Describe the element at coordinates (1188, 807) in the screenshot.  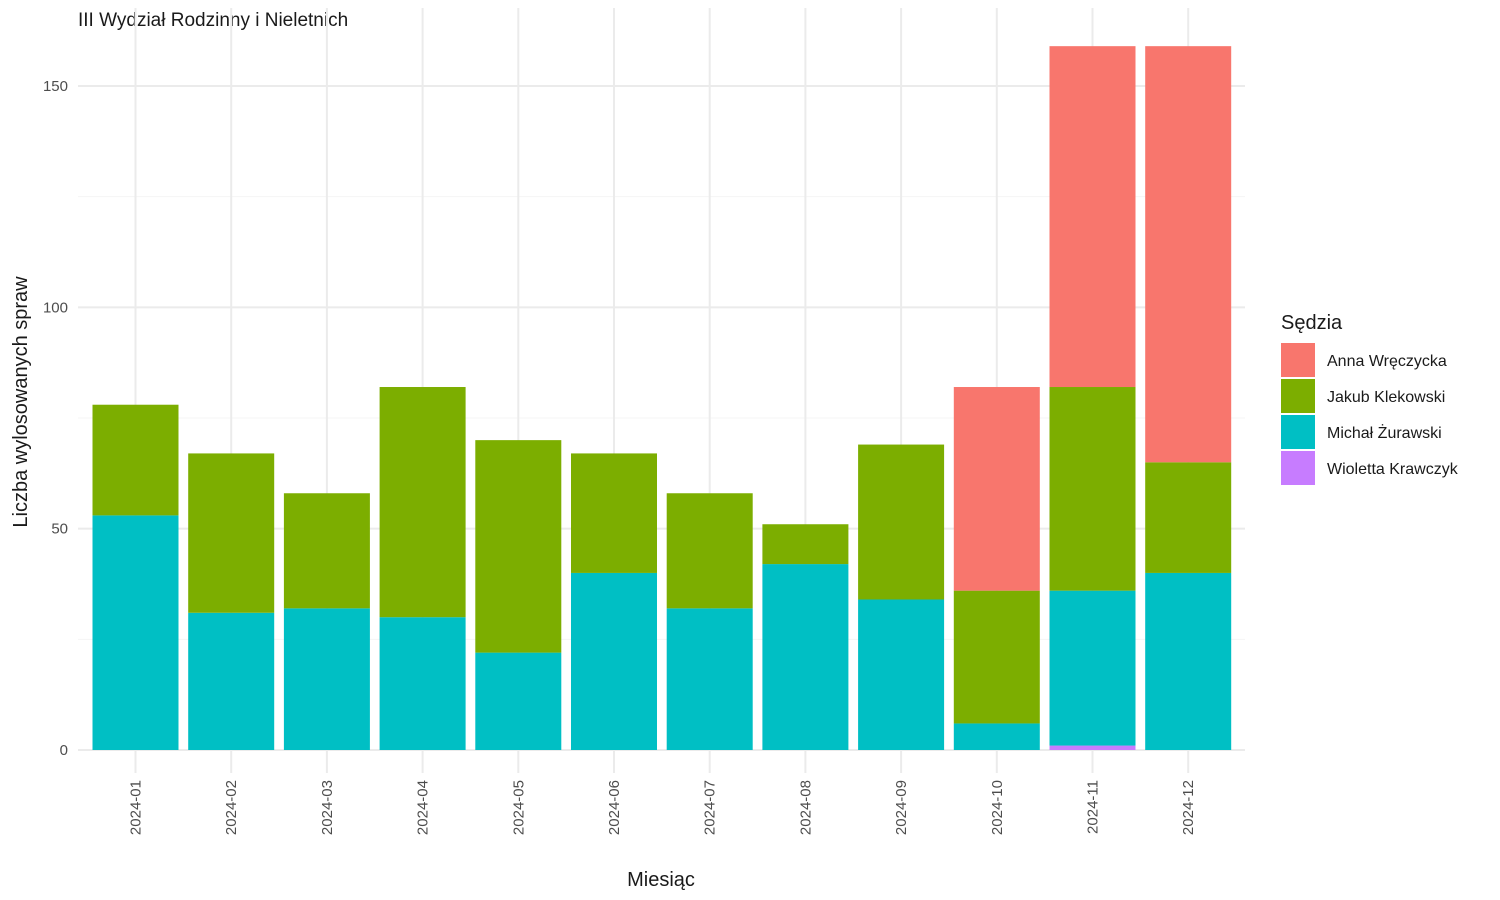
I see `x-tick-label: 2024-12` at that location.